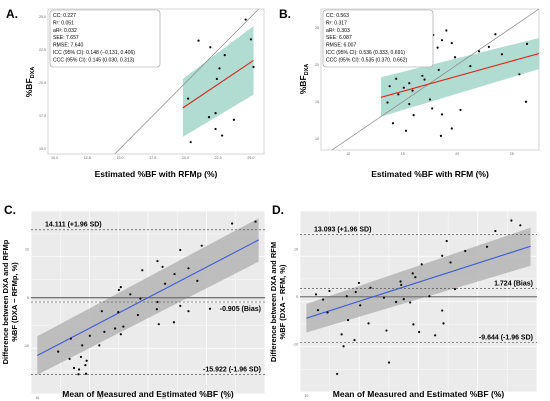  I want to click on lower-limit-label: -15.922 (-1.96 SD), so click(232, 369).